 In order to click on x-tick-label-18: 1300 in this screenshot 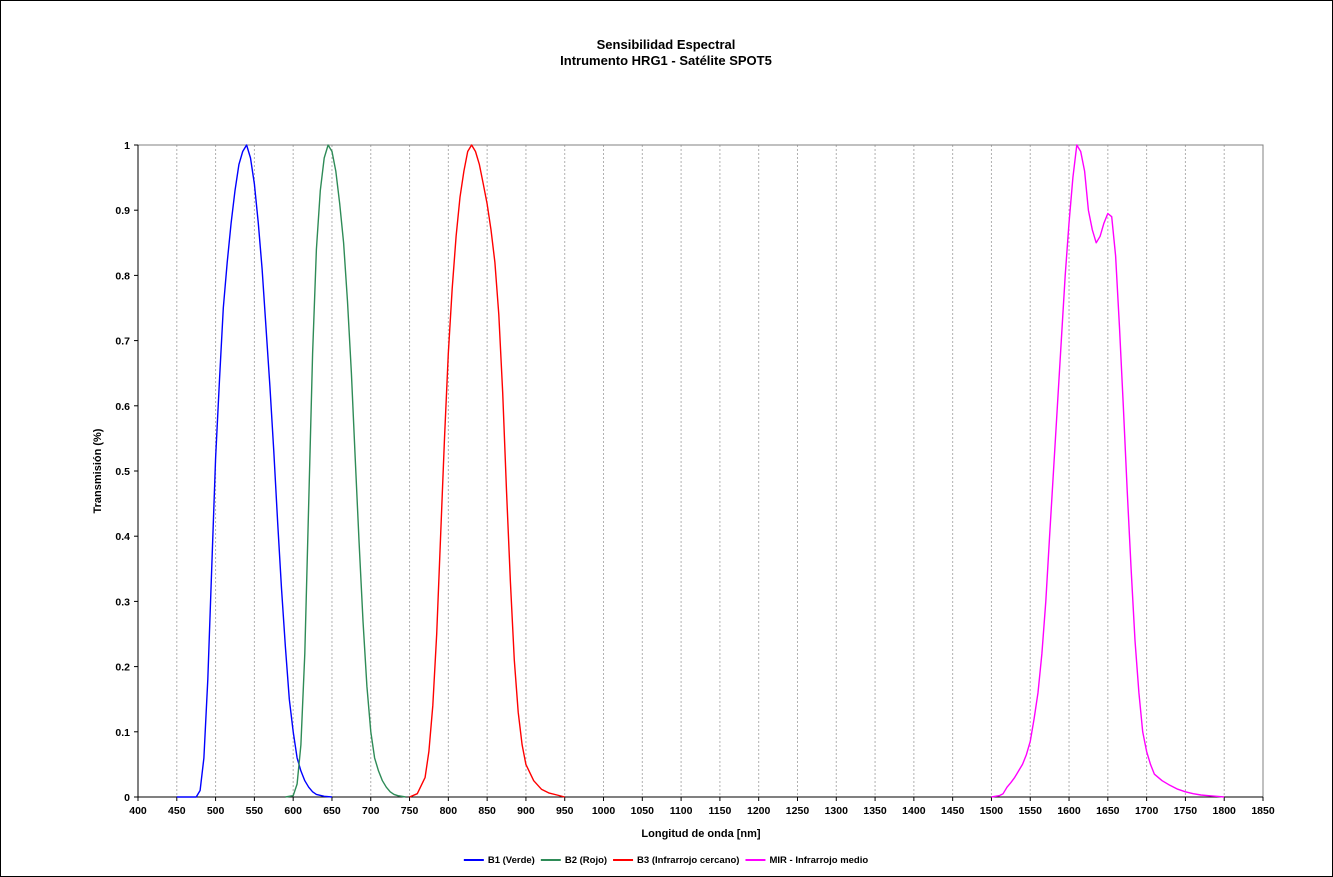, I will do `click(837, 811)`.